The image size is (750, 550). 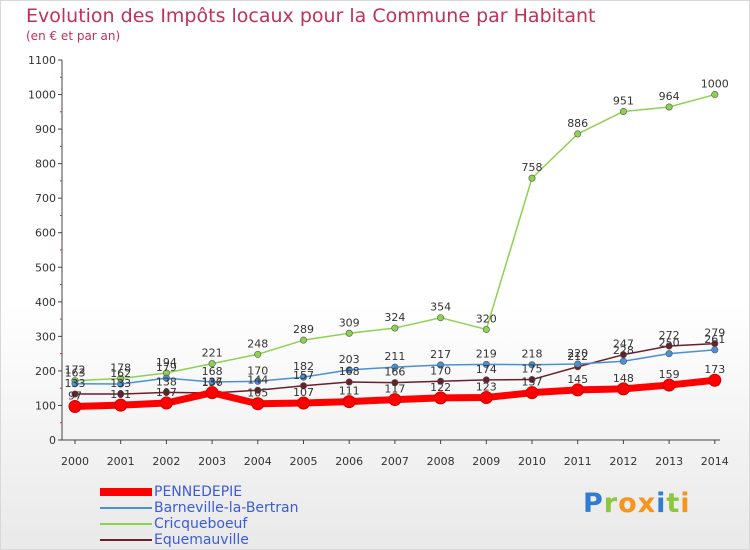 I want to click on x-tick-label: 2001, so click(x=121, y=461).